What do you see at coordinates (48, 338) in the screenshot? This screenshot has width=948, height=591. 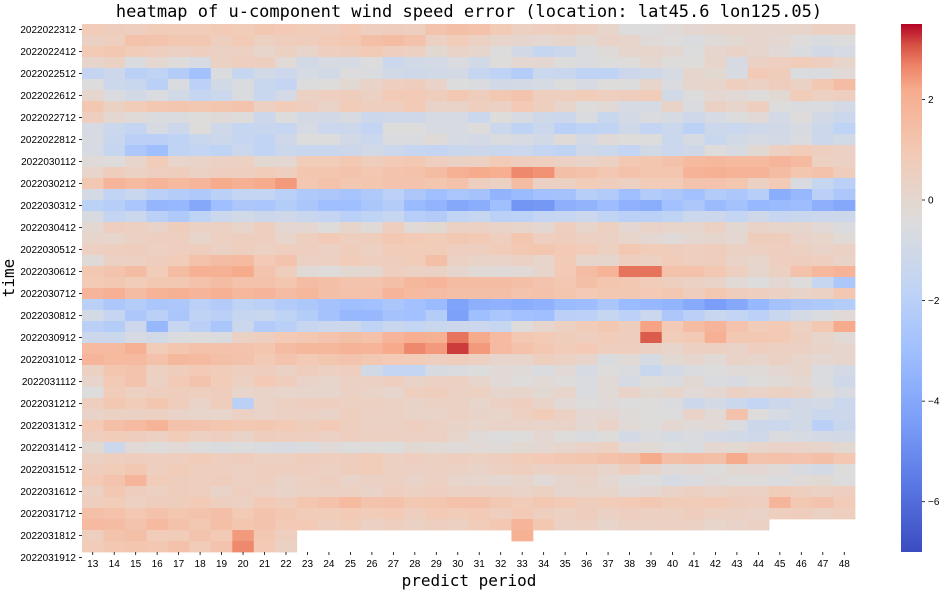 I see `y-tick-label: 2022030912` at bounding box center [48, 338].